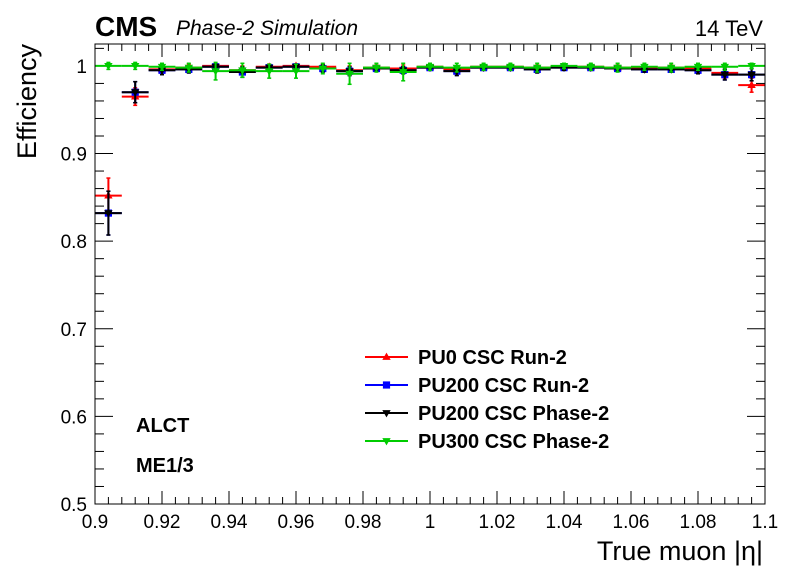 The width and height of the screenshot is (796, 572). I want to click on legend-entry-1: PU0 CSC Run-2, so click(466, 358).